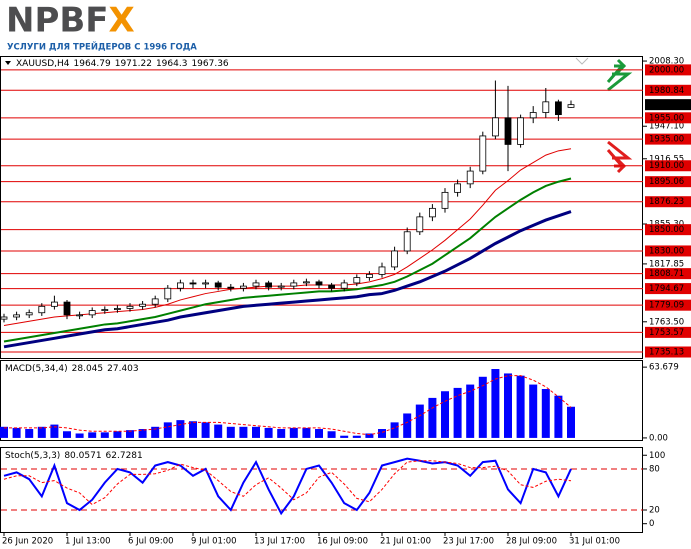  Describe the element at coordinates (582, 61) in the screenshot. I see `scroll-marker` at that location.